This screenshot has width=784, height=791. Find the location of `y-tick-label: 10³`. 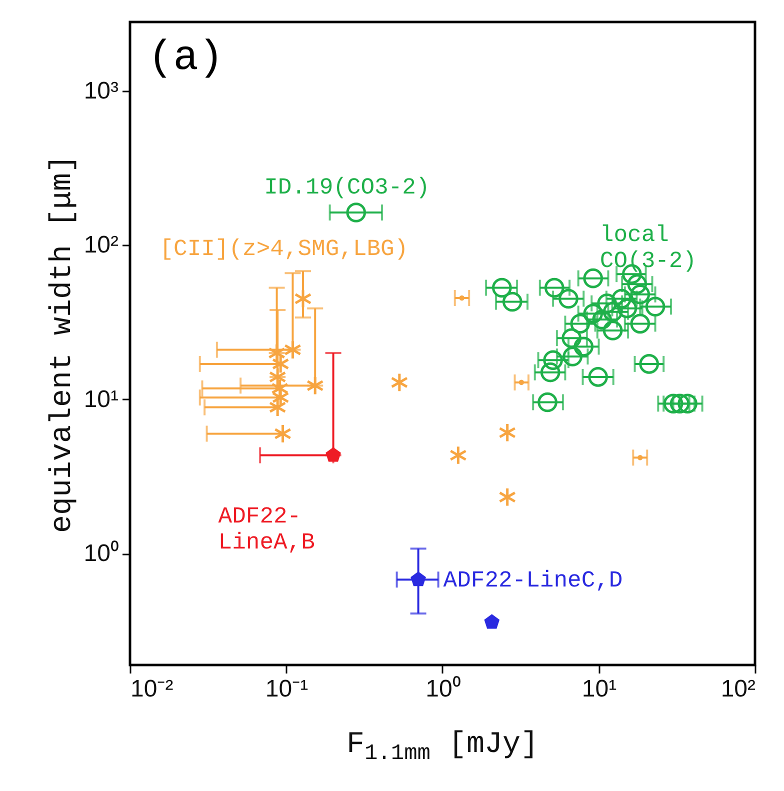

y-tick-label: 10³ is located at coordinates (101, 90).